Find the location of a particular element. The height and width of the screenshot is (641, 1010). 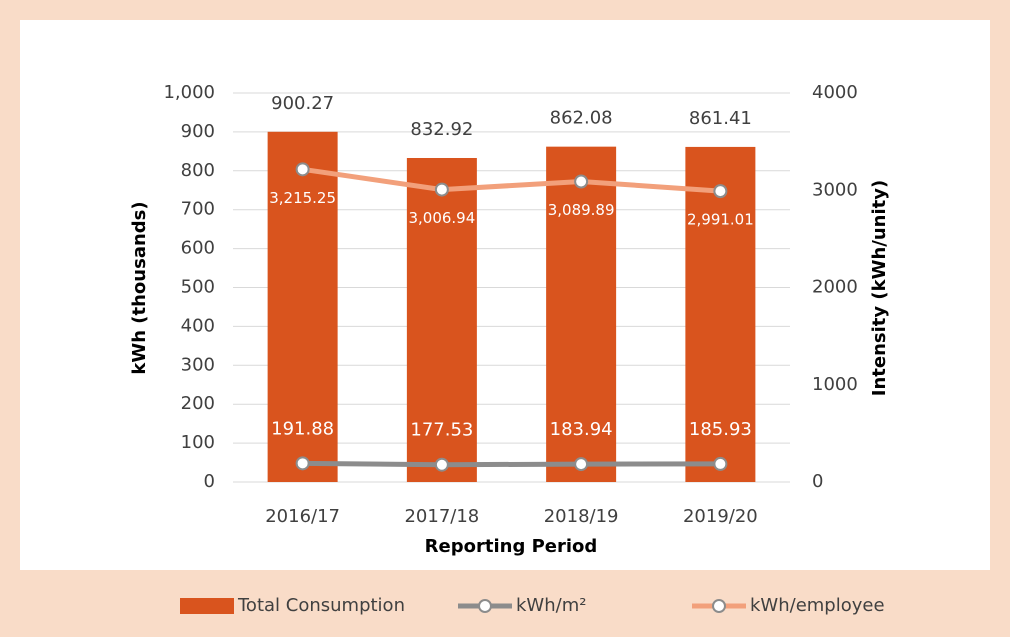

y-tick-label: 700 is located at coordinates (198, 209).